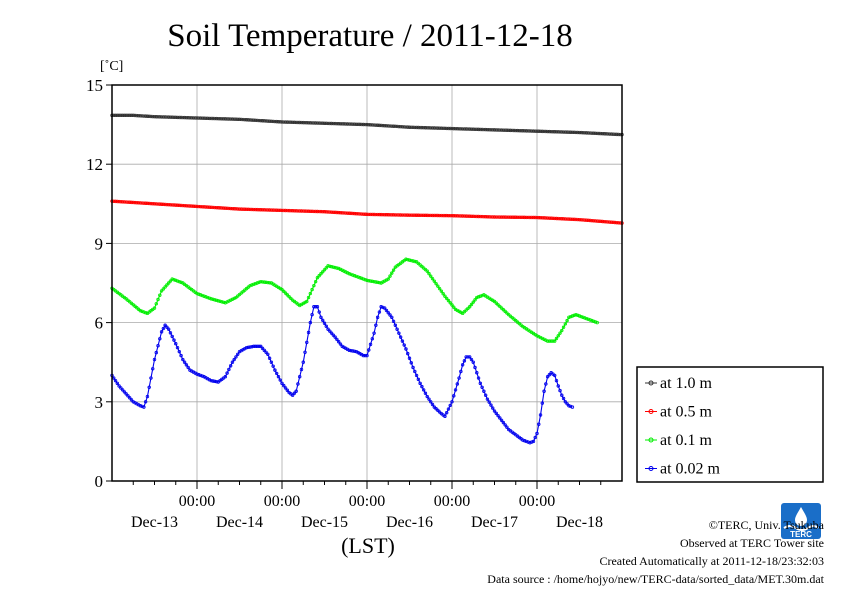 The height and width of the screenshot is (595, 842). I want to click on logo-wave-icon, so click(801, 528).